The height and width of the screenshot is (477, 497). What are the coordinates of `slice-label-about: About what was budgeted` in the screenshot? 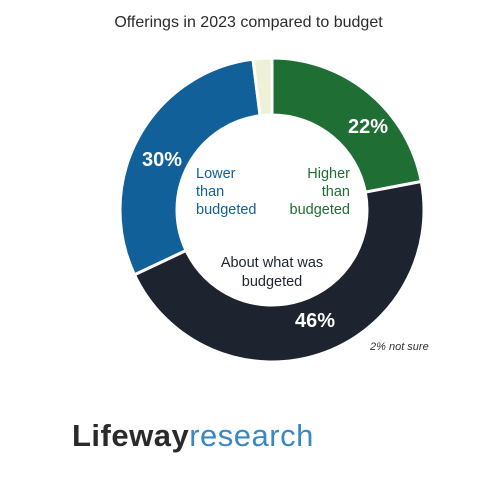 It's located at (272, 272).